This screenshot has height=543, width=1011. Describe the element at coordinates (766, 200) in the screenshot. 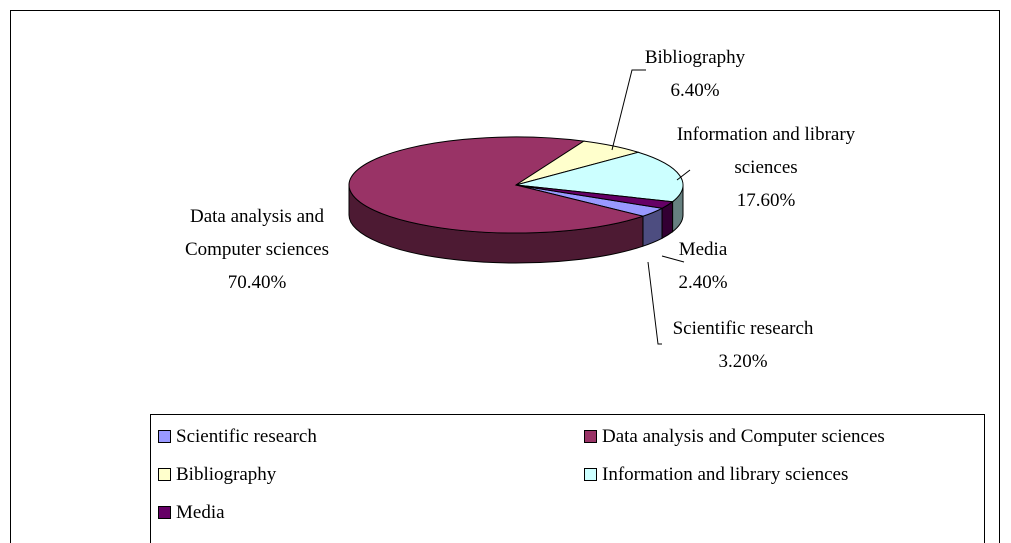

I see `data-label-value: 17.60%` at that location.